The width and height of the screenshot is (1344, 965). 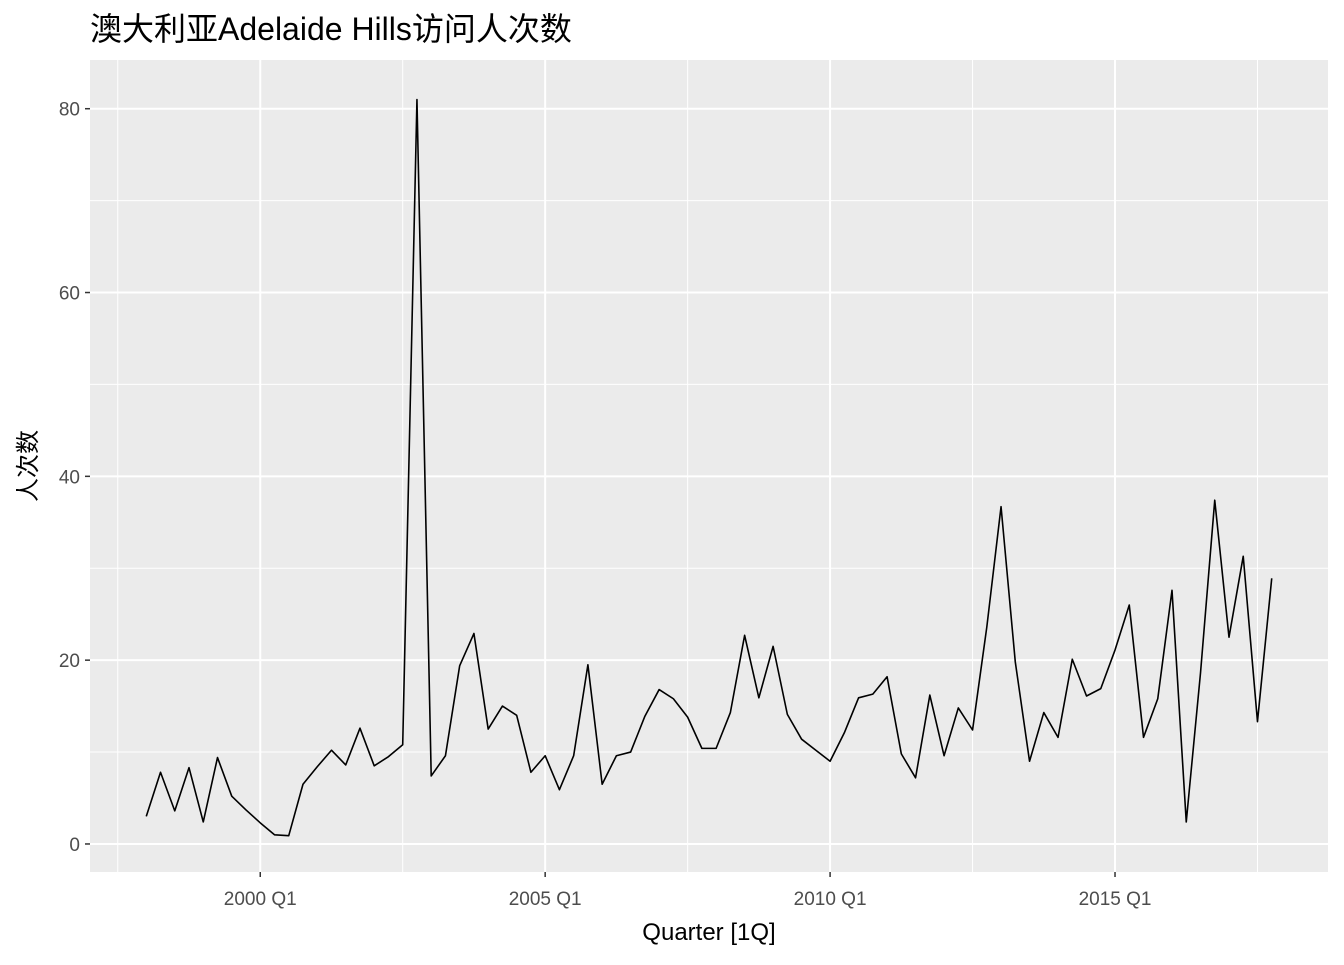 I want to click on y-tick-label: 40, so click(x=69, y=477).